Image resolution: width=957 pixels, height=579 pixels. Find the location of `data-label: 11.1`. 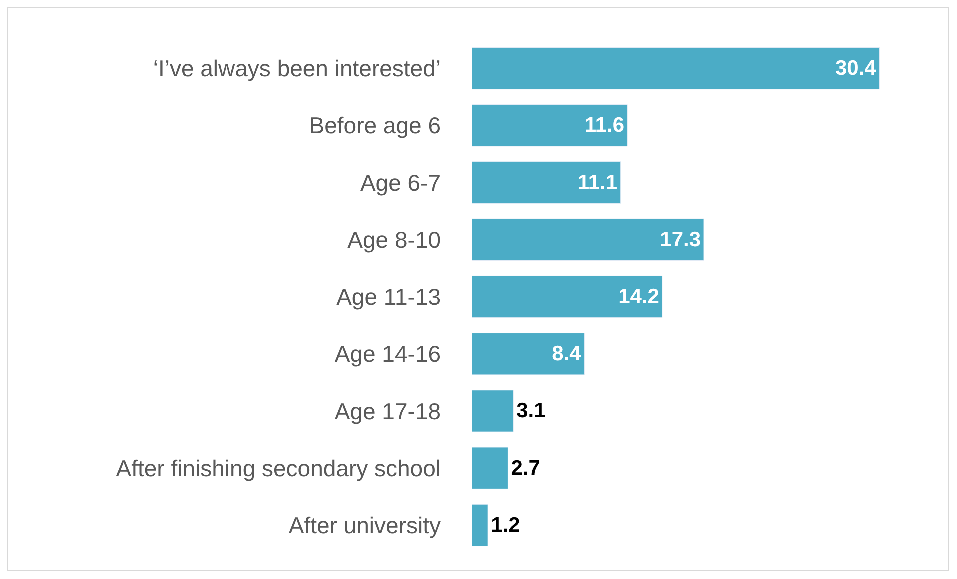

data-label: 11.1 is located at coordinates (598, 182).